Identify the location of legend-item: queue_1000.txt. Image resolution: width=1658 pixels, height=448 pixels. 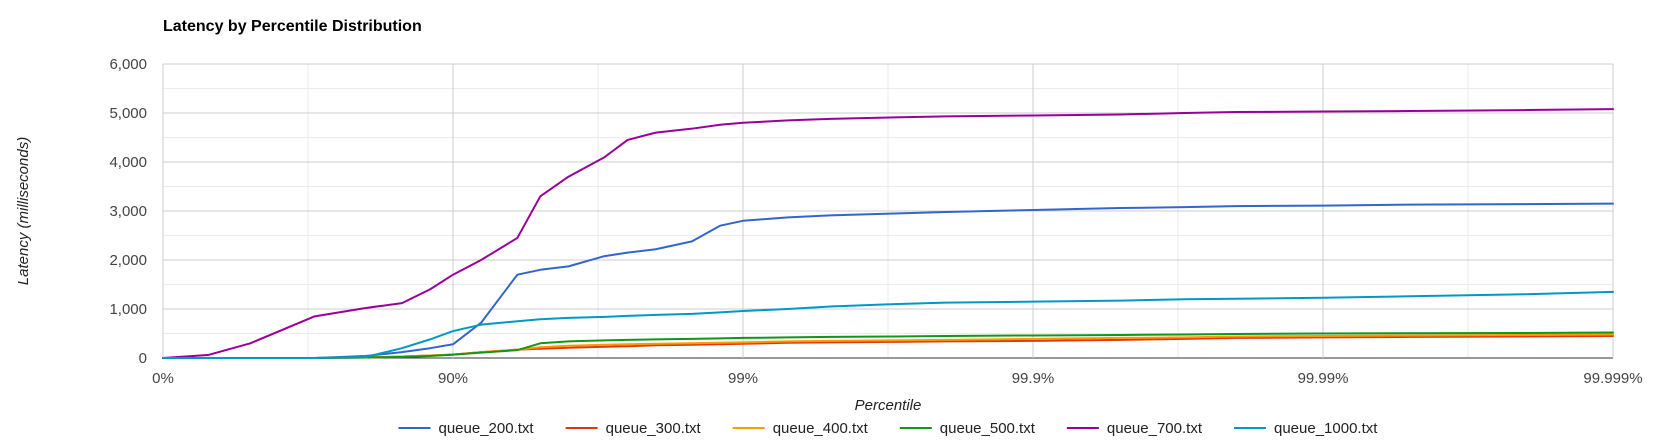
(1306, 428).